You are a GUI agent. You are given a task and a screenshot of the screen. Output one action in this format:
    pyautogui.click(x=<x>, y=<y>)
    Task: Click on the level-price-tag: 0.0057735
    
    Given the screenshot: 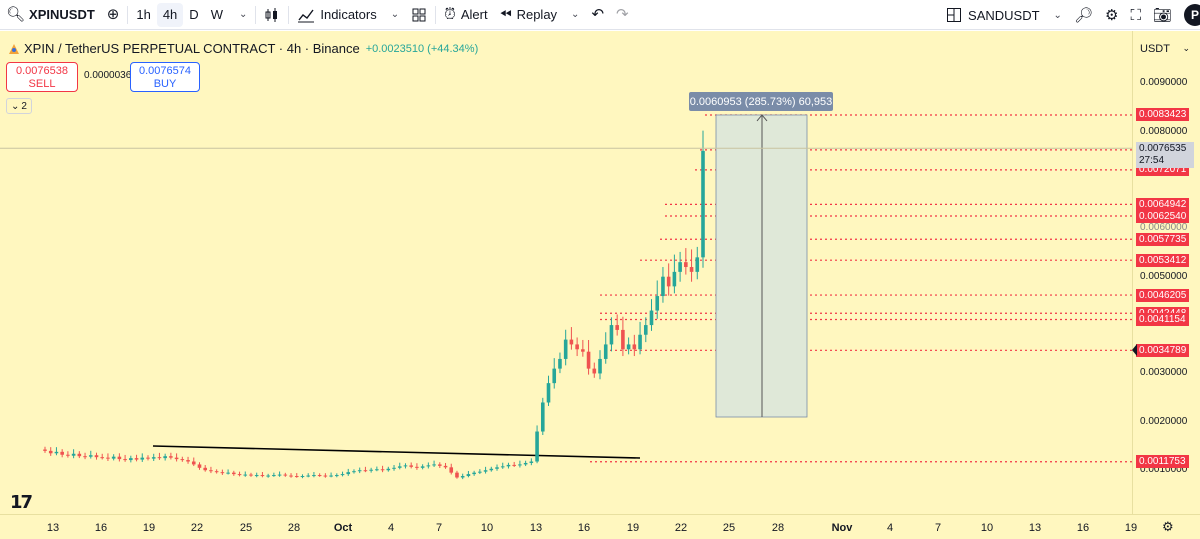 What is the action you would take?
    pyautogui.click(x=1163, y=239)
    